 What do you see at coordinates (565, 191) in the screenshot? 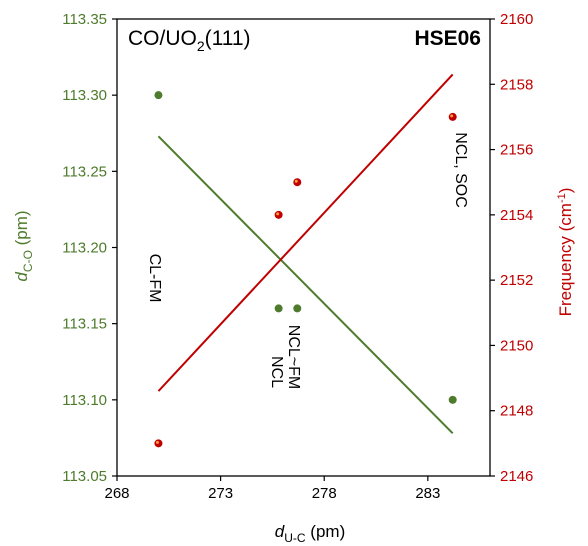
I see `y-right-axis-label-end: )` at bounding box center [565, 191].